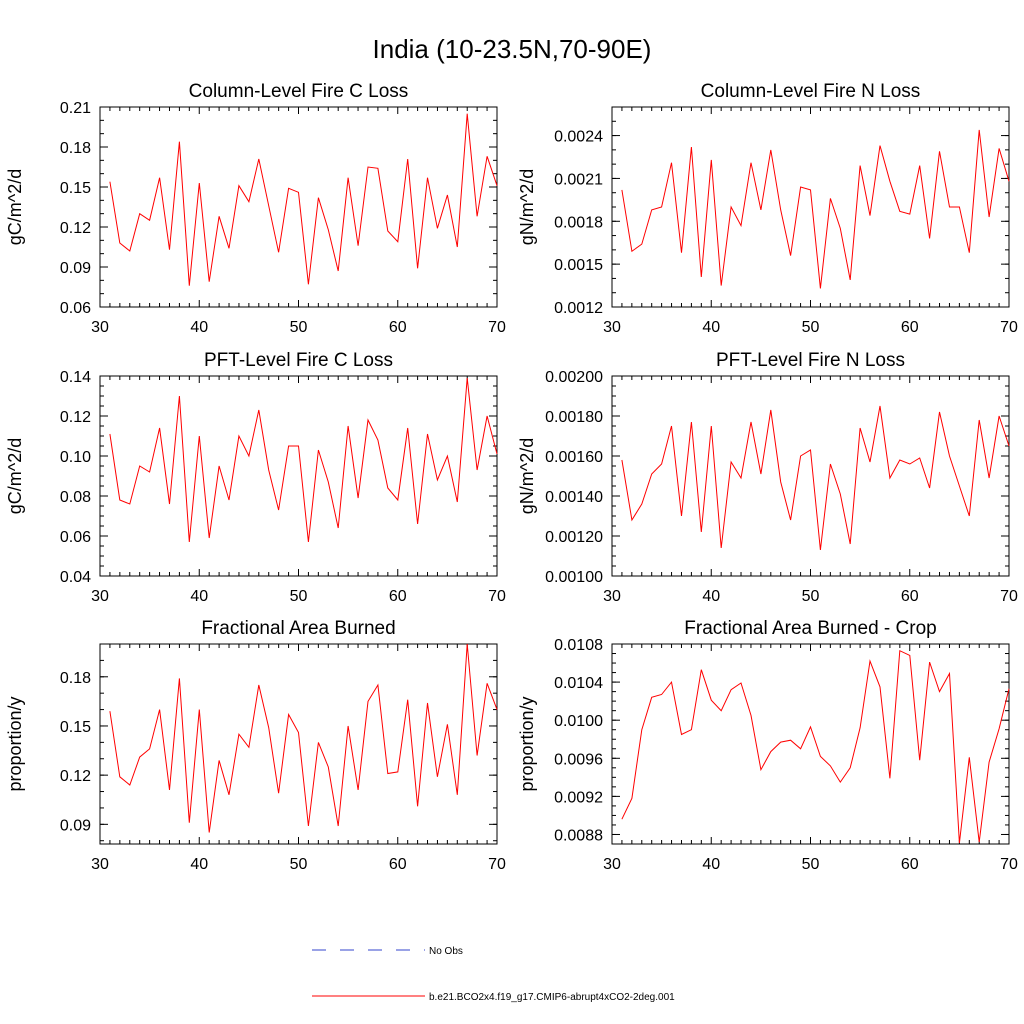  I want to click on y-tick-label: 0.14, so click(75, 377).